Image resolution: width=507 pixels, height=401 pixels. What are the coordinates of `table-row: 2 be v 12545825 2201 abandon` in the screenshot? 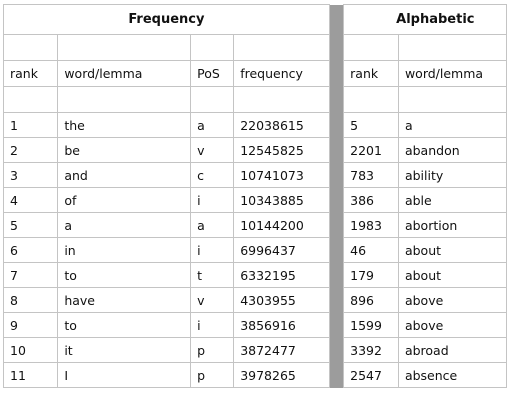 It's located at (254, 150).